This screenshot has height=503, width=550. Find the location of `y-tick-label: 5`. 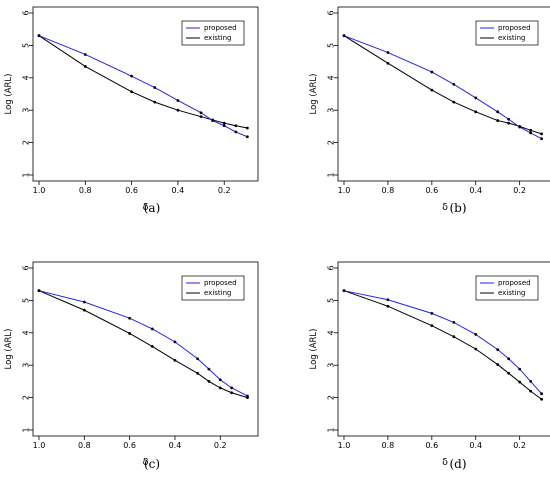

y-tick-label: 5 is located at coordinates (331, 300).